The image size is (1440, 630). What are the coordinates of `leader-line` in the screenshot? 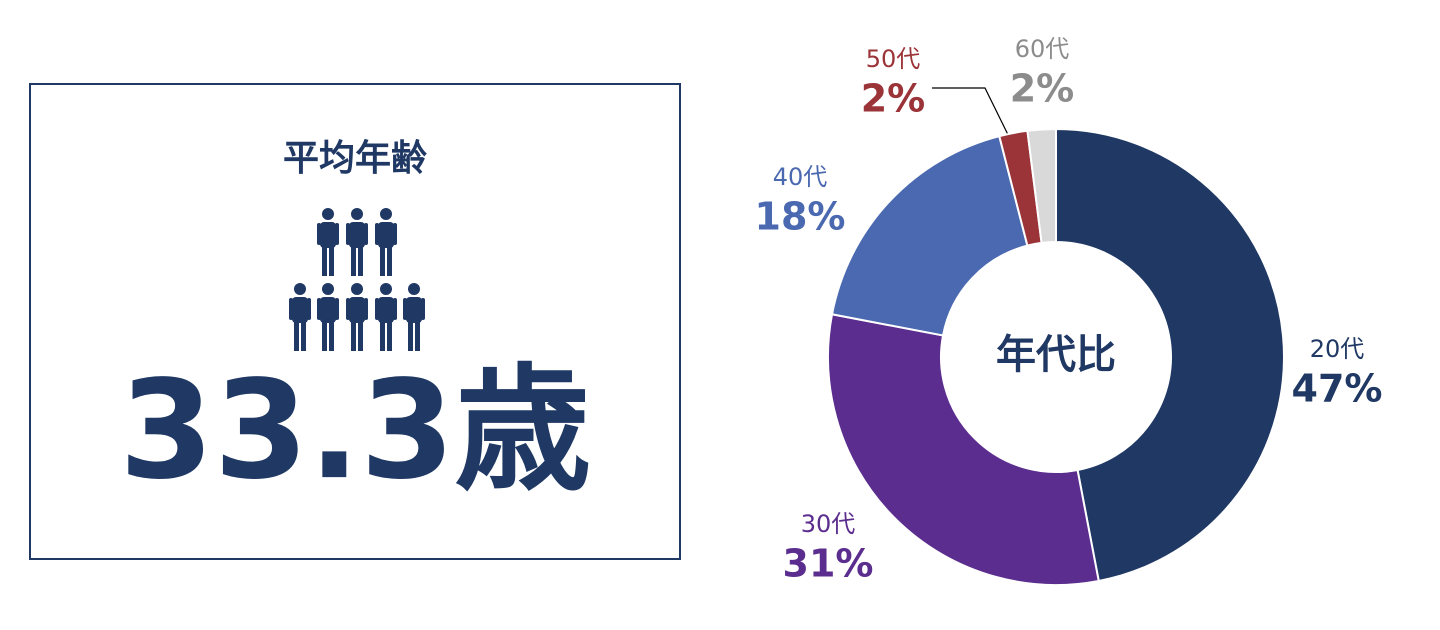 It's located at (975, 120).